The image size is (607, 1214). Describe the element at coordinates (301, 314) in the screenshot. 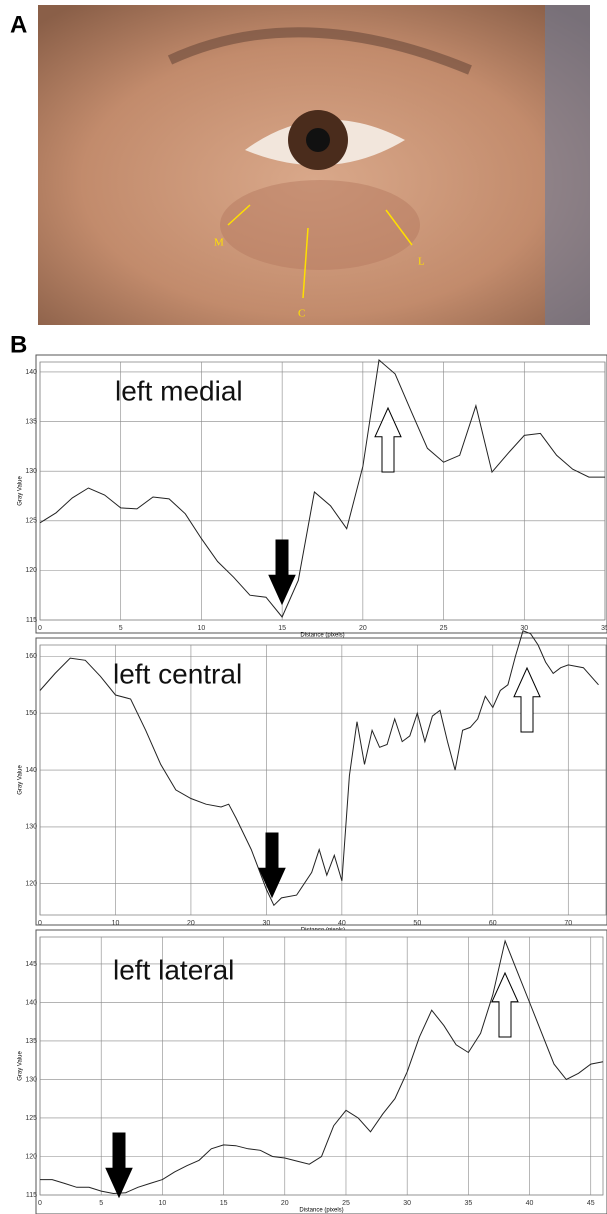

I see `photo-label: C` at that location.